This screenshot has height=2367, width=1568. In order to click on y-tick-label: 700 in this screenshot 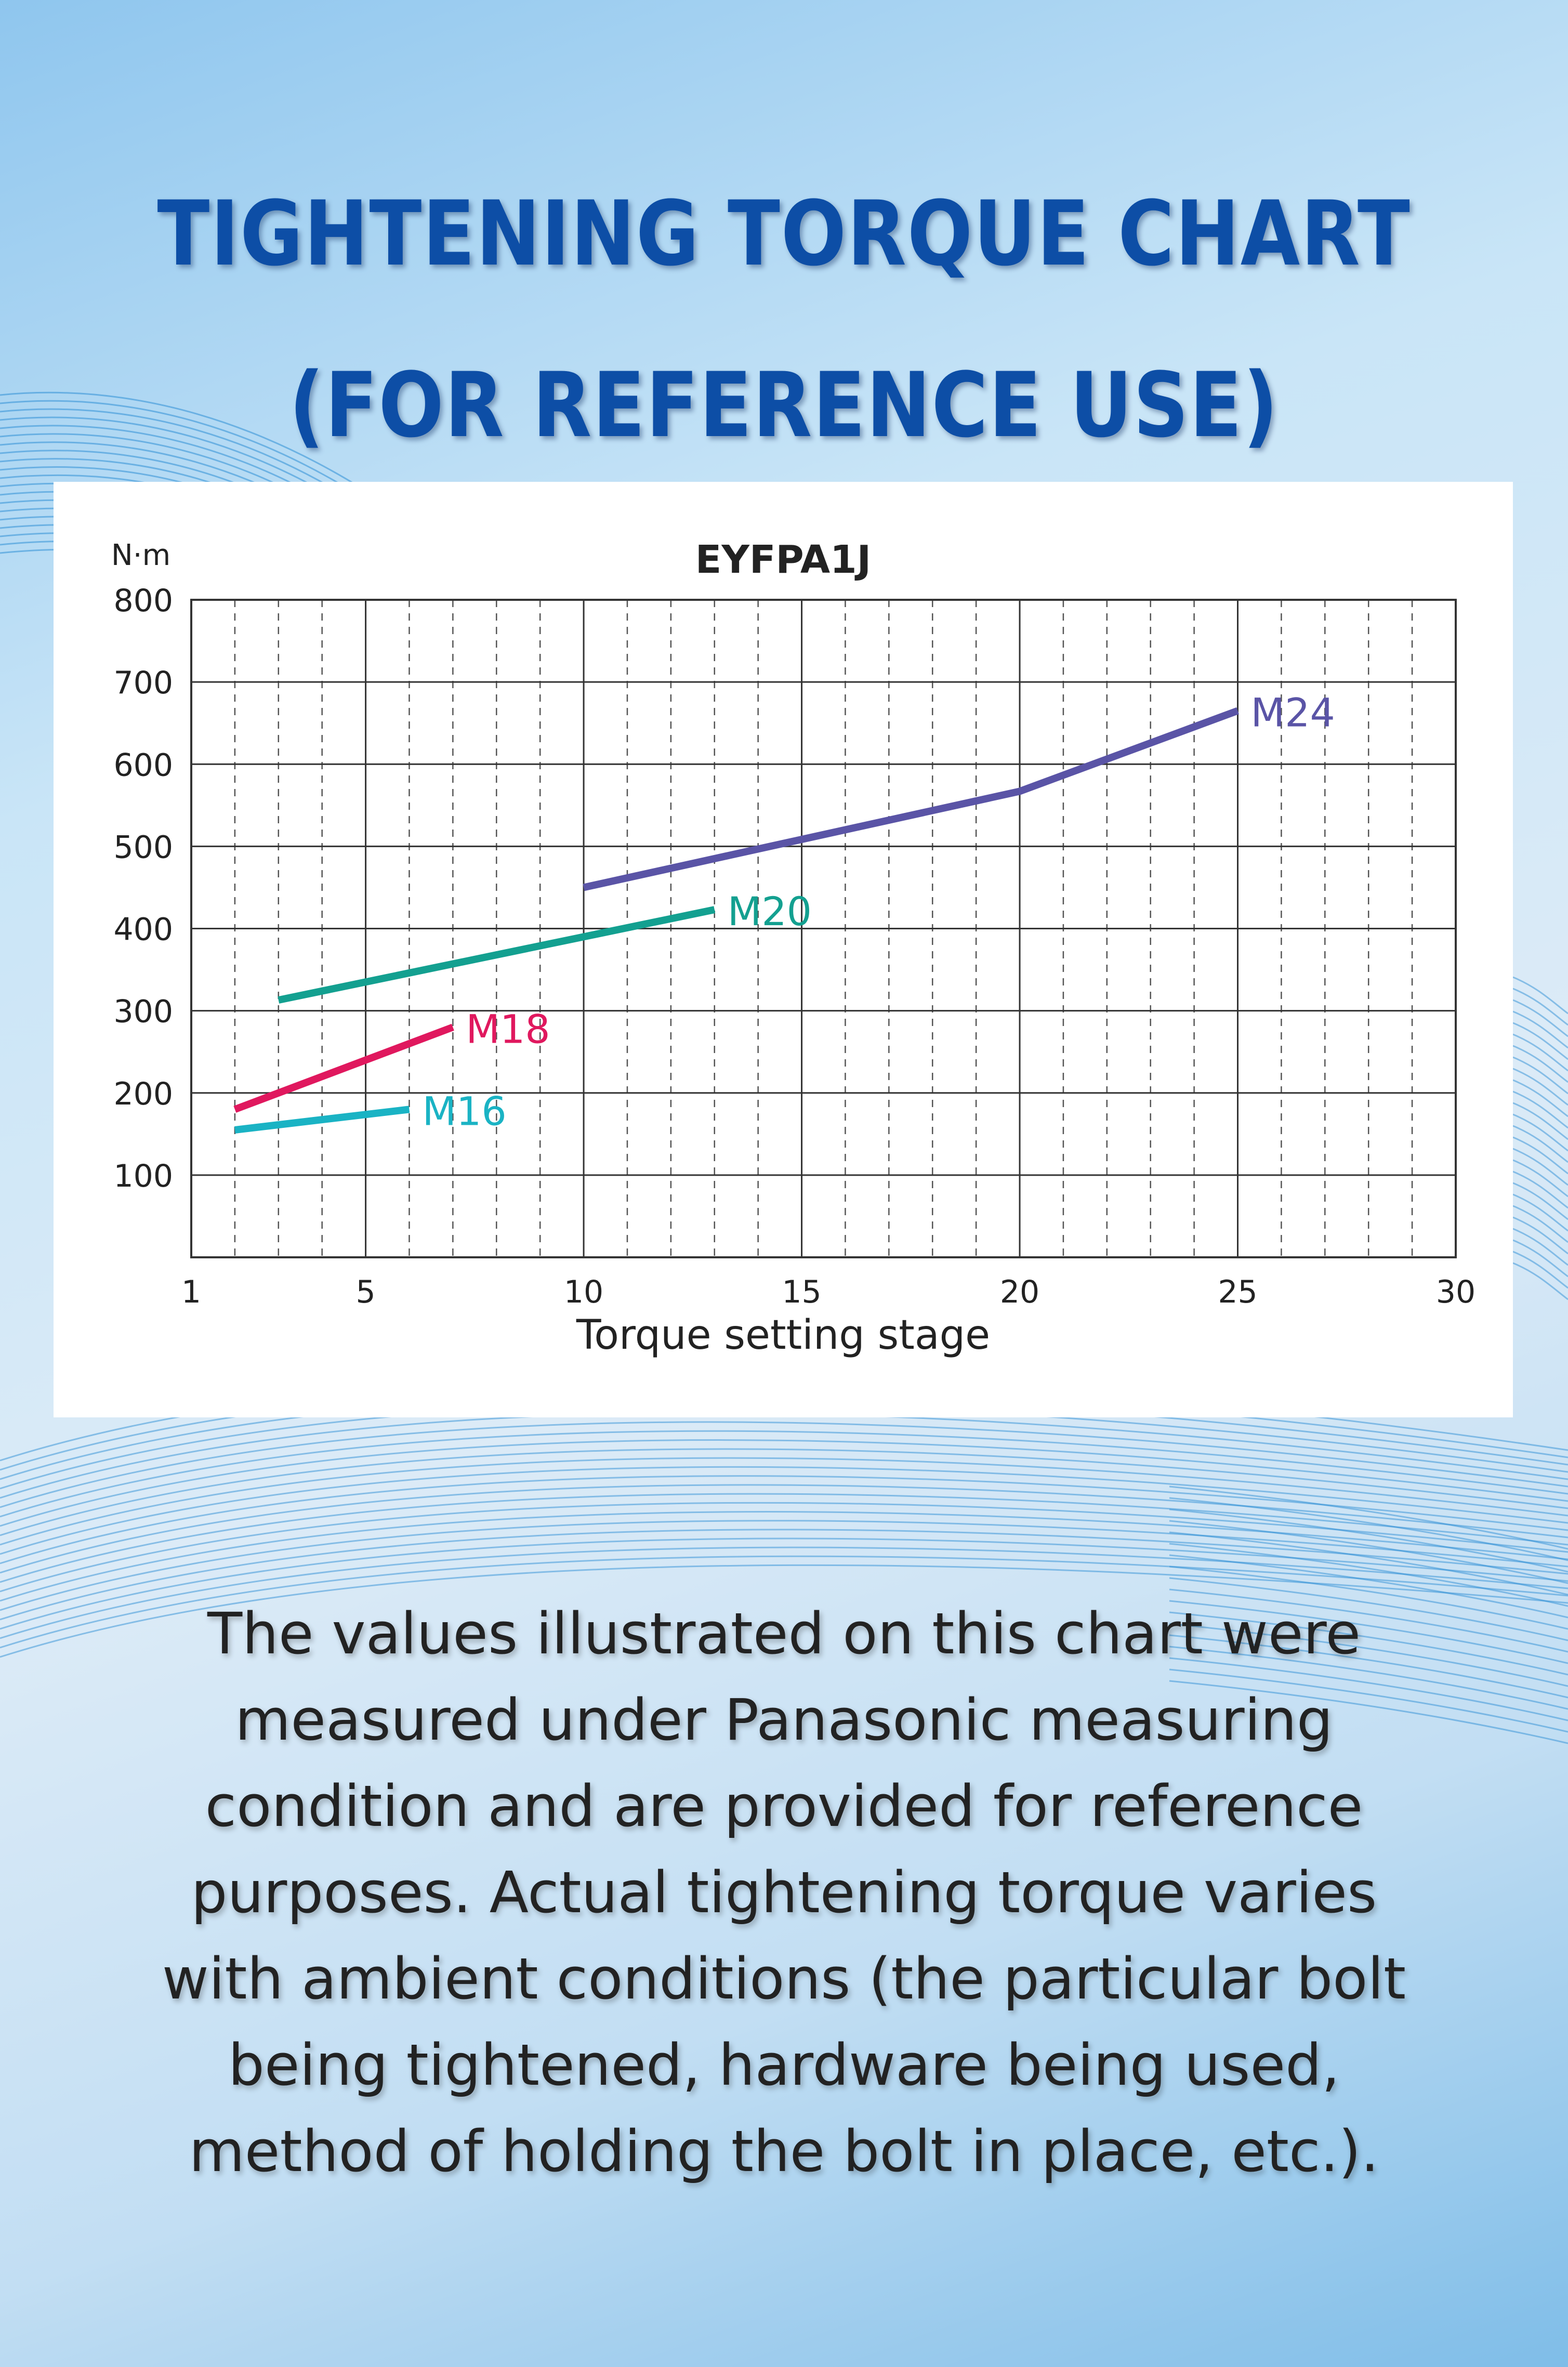, I will do `click(143, 683)`.